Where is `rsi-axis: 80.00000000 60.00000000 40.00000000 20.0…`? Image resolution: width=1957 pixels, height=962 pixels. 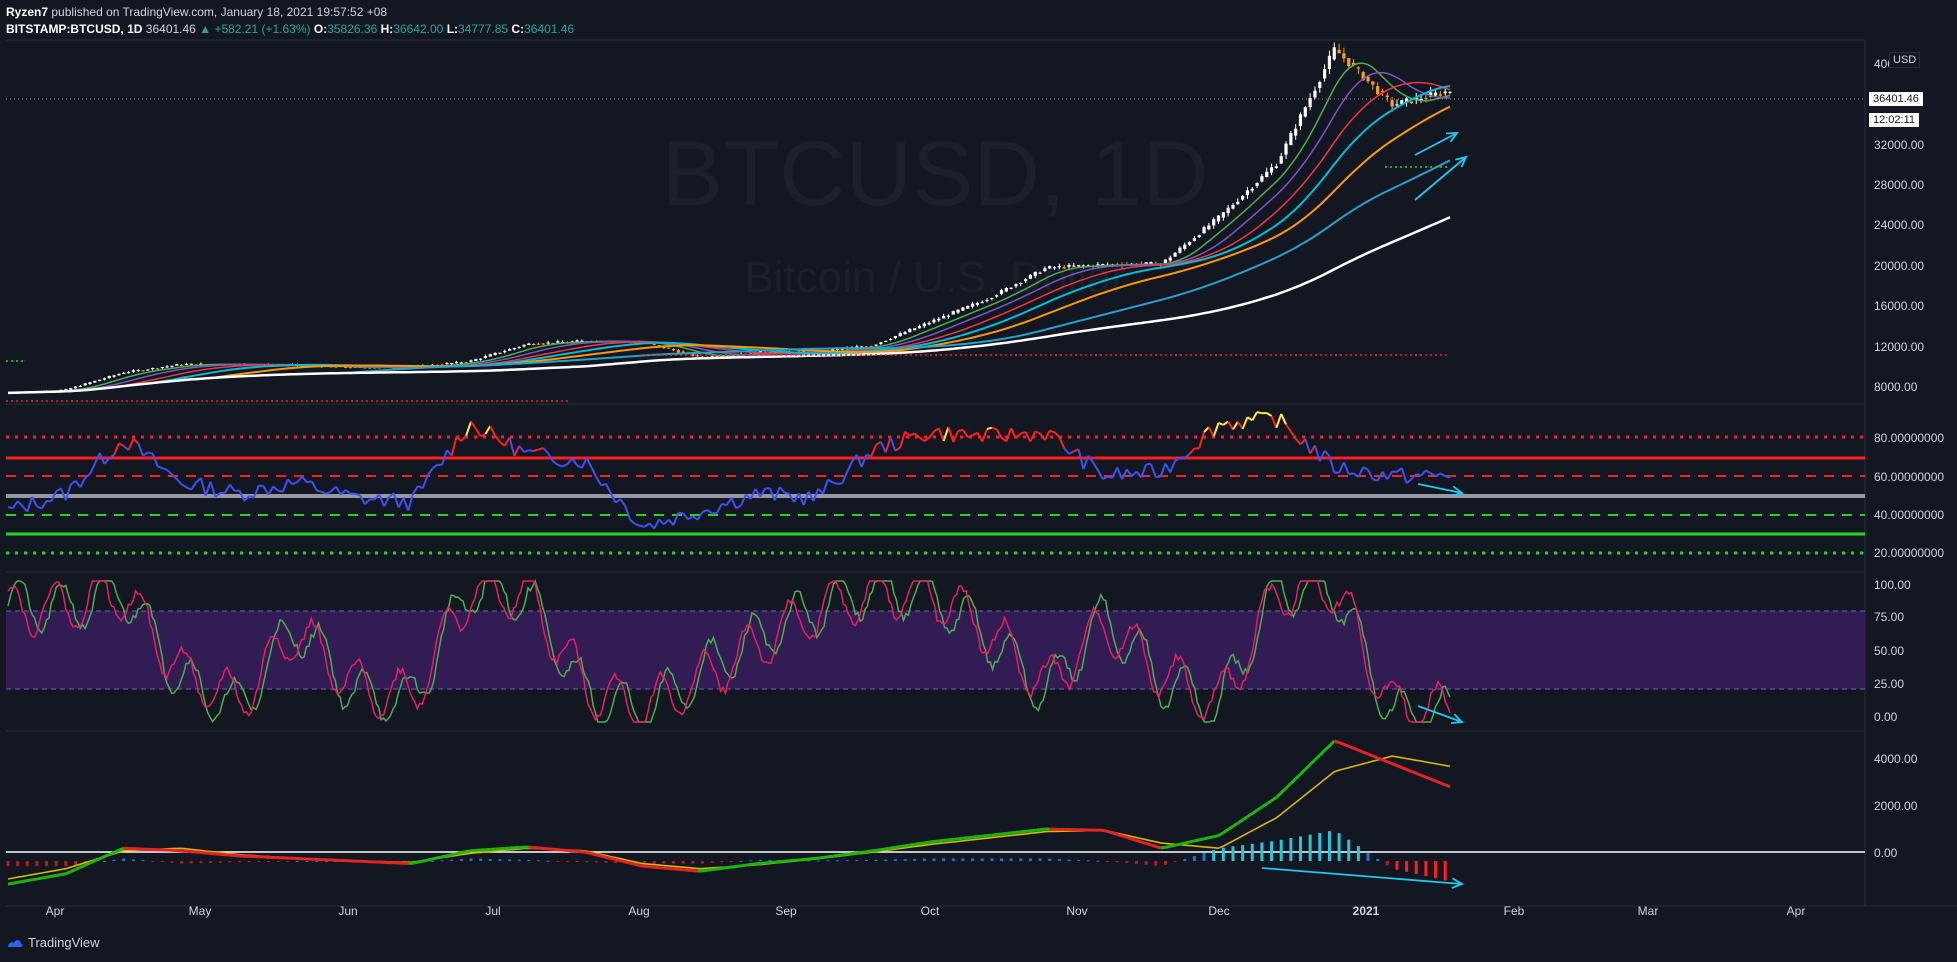
rsi-axis: 80.00000000 60.00000000 40.00000000 20.0… is located at coordinates (1909, 495).